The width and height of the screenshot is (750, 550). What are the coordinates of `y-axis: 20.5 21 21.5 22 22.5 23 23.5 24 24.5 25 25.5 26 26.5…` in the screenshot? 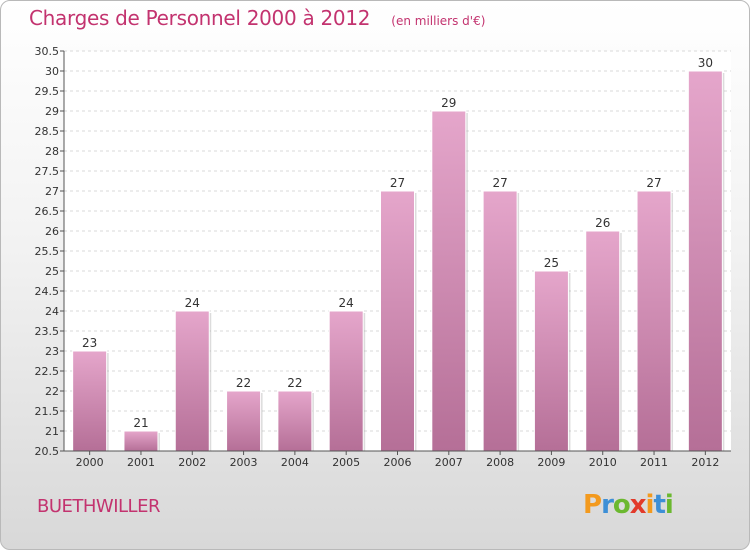 It's located at (50, 251).